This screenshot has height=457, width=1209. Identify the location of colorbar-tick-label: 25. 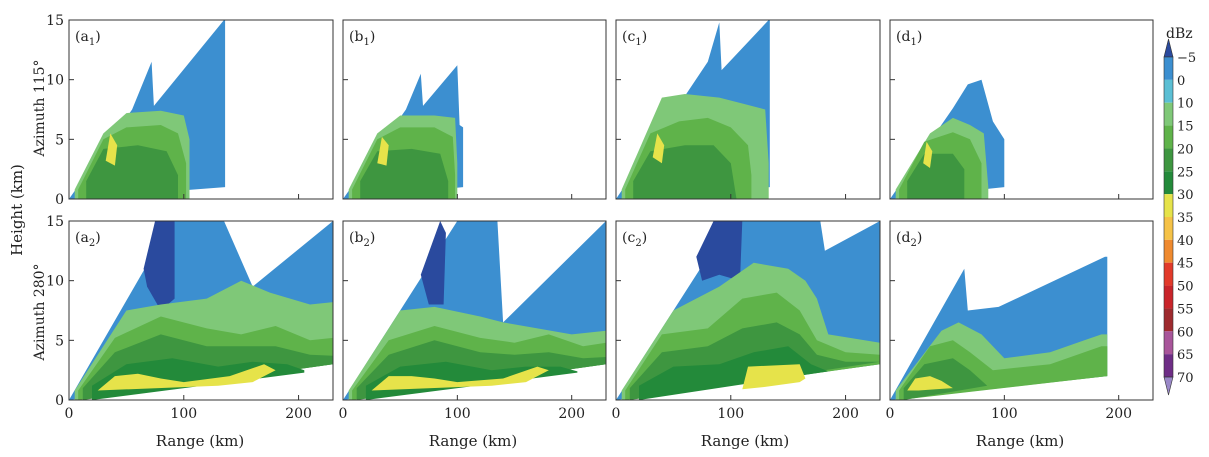
(1185, 172).